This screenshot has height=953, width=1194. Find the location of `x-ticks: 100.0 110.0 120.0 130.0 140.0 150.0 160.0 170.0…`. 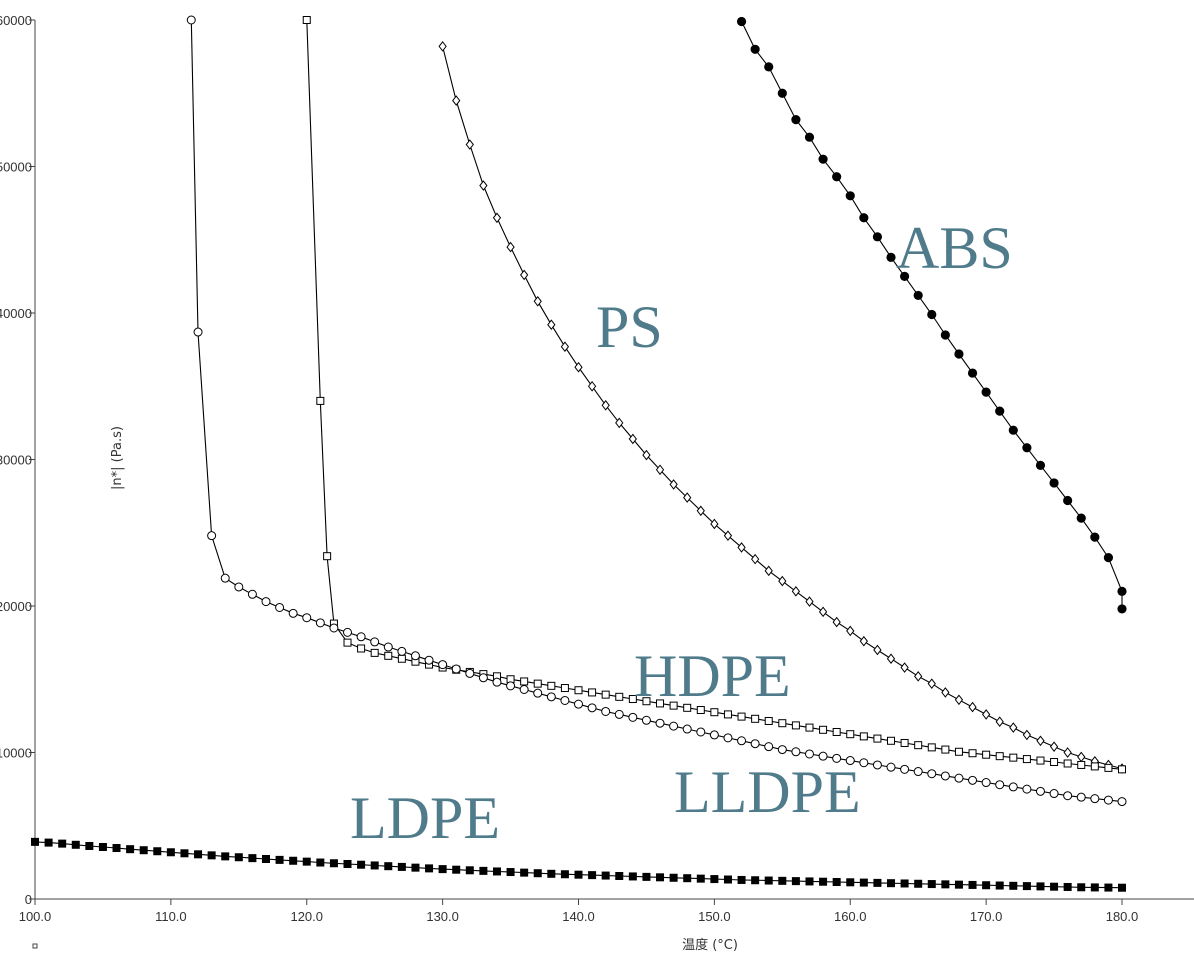

x-ticks: 100.0 110.0 120.0 130.0 140.0 150.0 160.0 170.0… is located at coordinates (578, 911).